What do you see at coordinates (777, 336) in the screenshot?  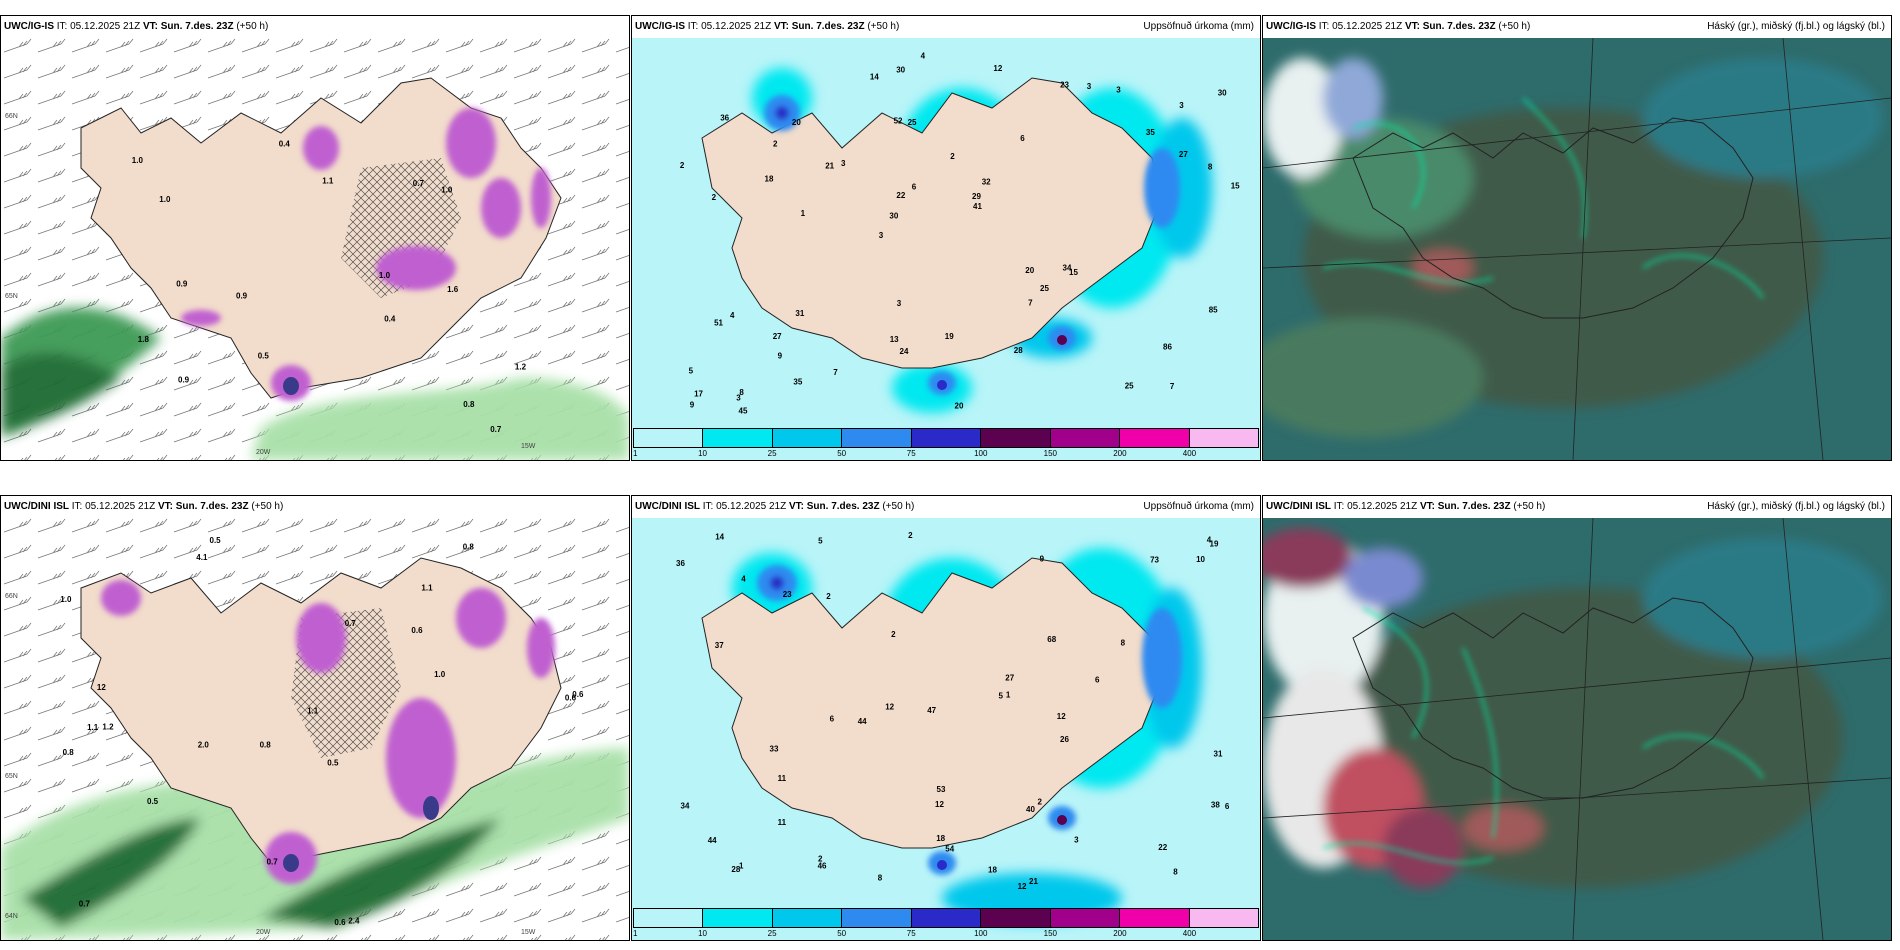 I see `value-label: 27` at bounding box center [777, 336].